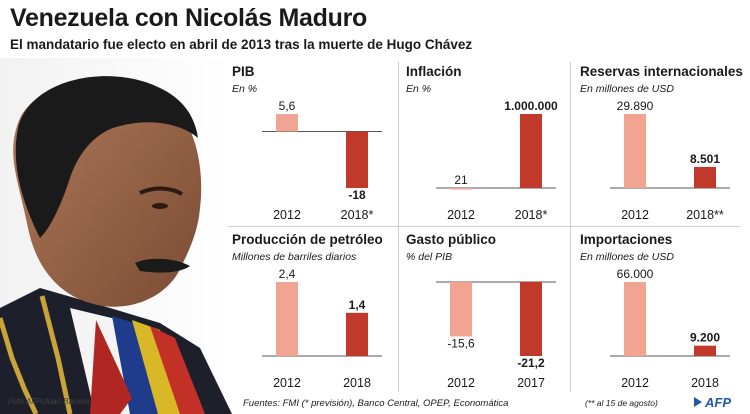 The height and width of the screenshot is (414, 750). What do you see at coordinates (434, 71) in the screenshot?
I see `chart-title: Inflación` at bounding box center [434, 71].